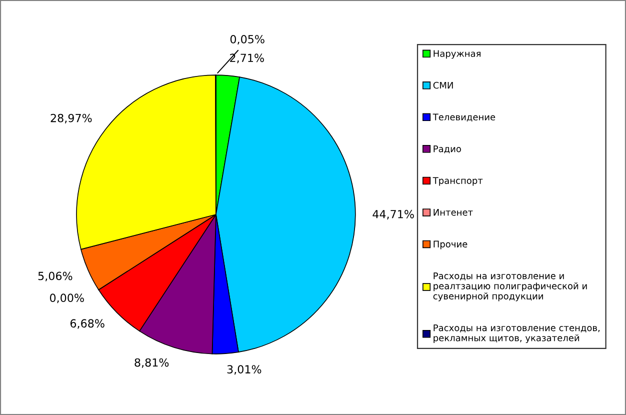 The image size is (626, 415). I want to click on data-label: 3,01%, so click(244, 370).